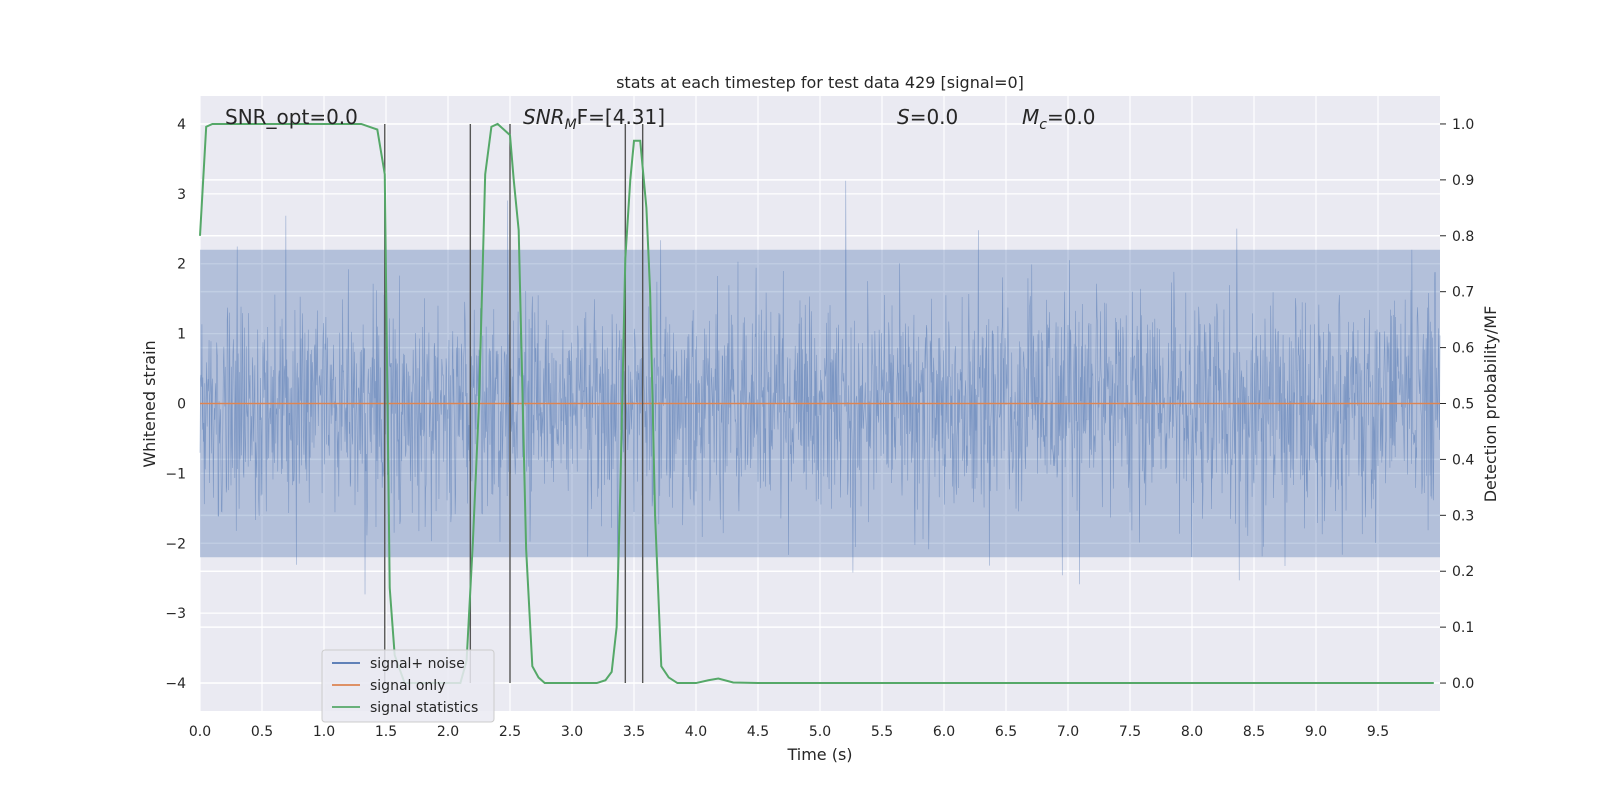  What do you see at coordinates (1030, 117) in the screenshot?
I see `annotation-mc-var: M` at bounding box center [1030, 117].